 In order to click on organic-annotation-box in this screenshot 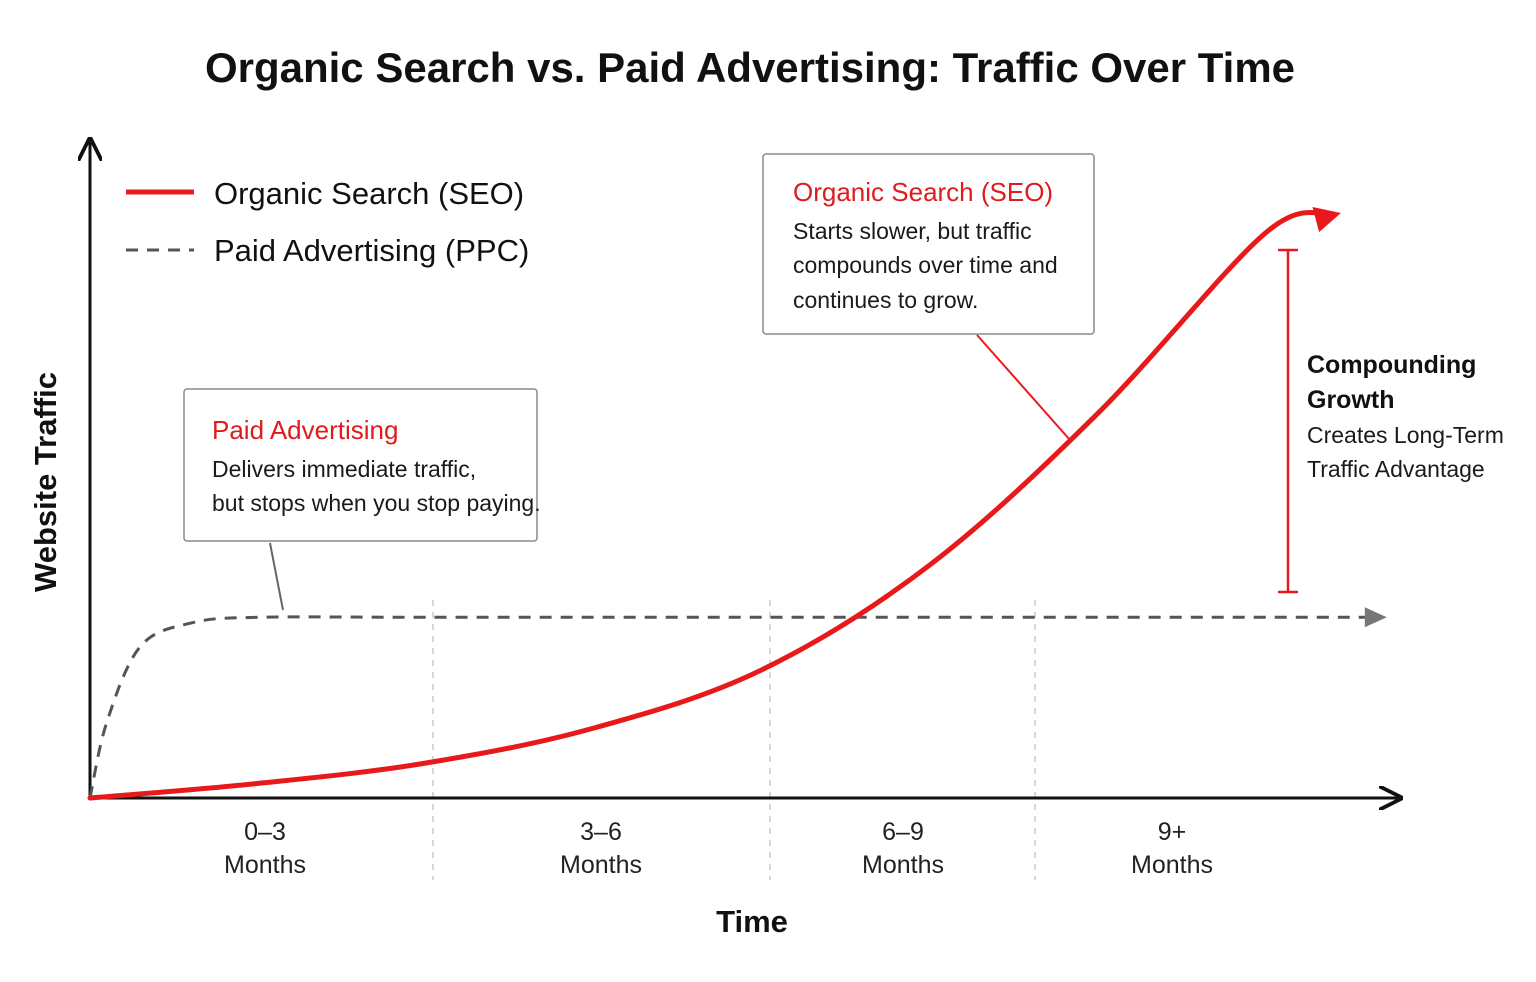, I will do `click(928, 244)`.